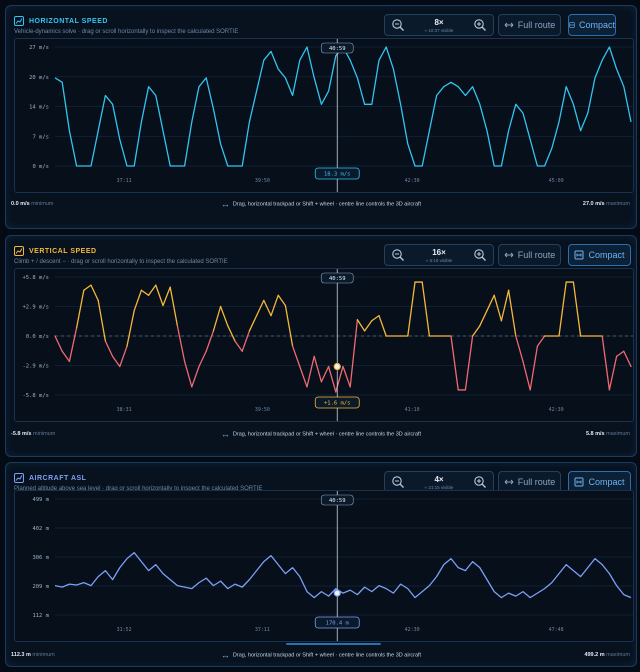  What do you see at coordinates (58, 478) in the screenshot?
I see `panel-title: AIRCRAFT ASL` at bounding box center [58, 478].